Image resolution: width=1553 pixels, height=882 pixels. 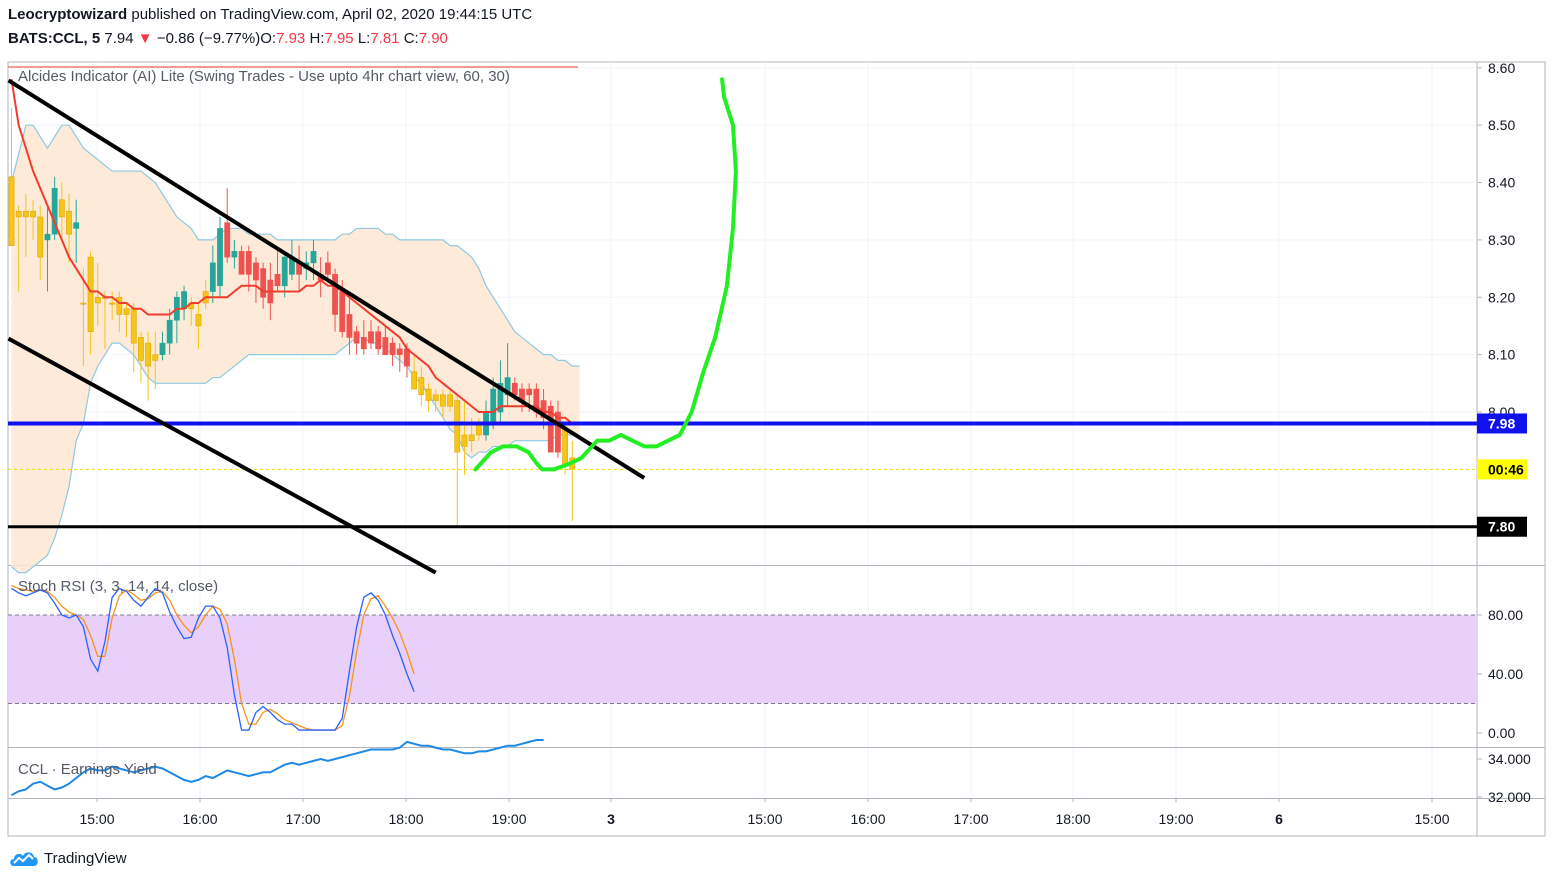 I want to click on price-tick-label: 8.40, so click(x=1501, y=183).